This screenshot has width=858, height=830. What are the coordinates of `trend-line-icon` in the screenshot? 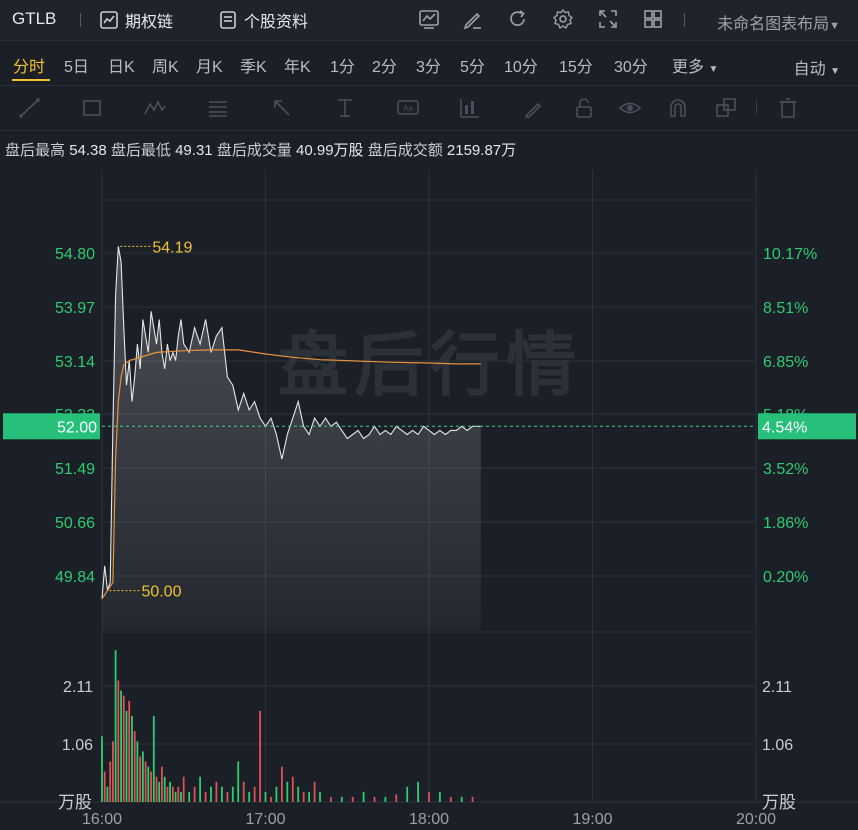 It's located at (30, 108).